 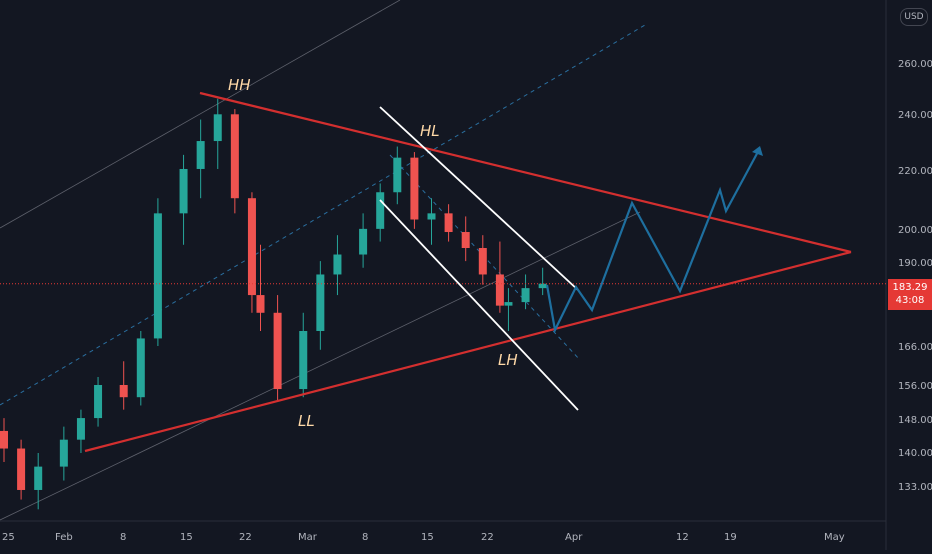 What do you see at coordinates (915, 263) in the screenshot?
I see `y-tick-label: 190.00` at bounding box center [915, 263].